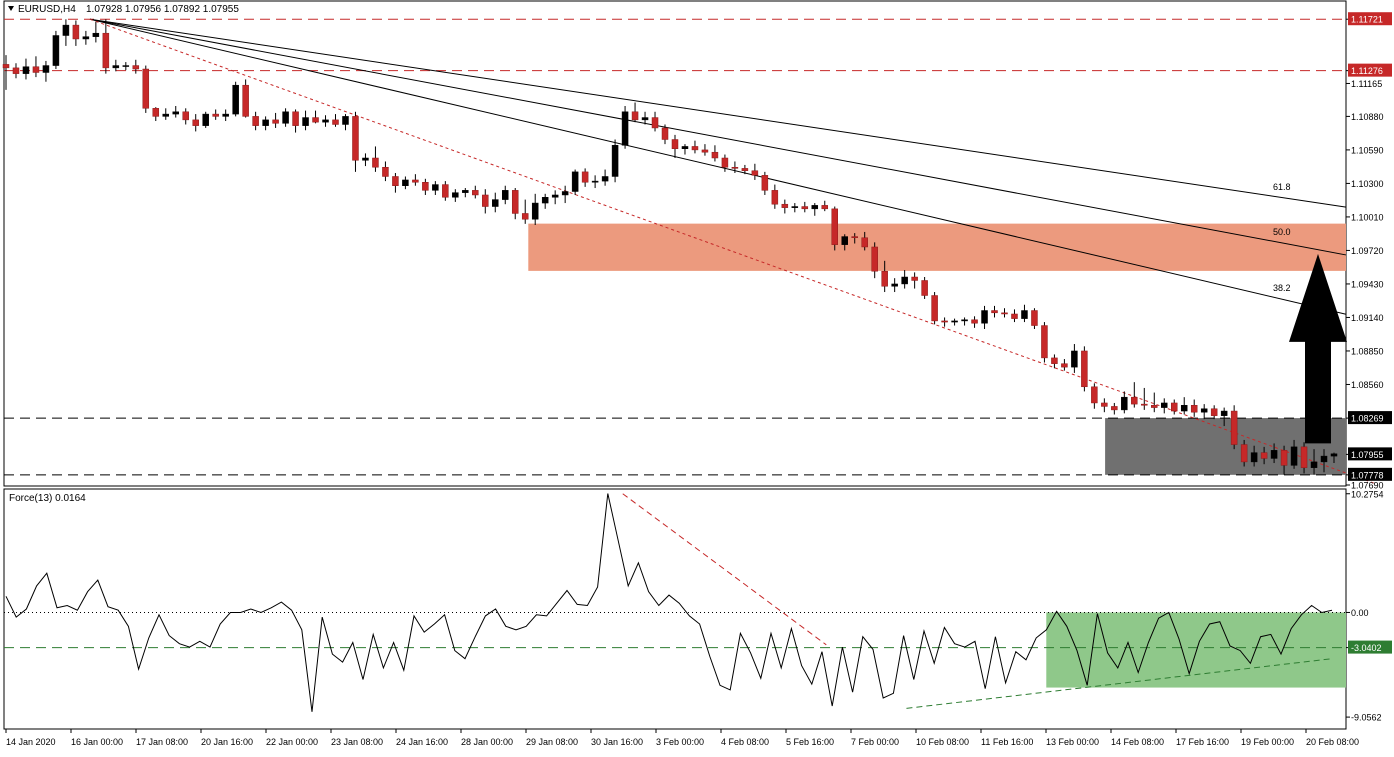 The height and width of the screenshot is (757, 1394). What do you see at coordinates (292, 742) in the screenshot?
I see `x-axis-label: 22 Jan 00:00` at bounding box center [292, 742].